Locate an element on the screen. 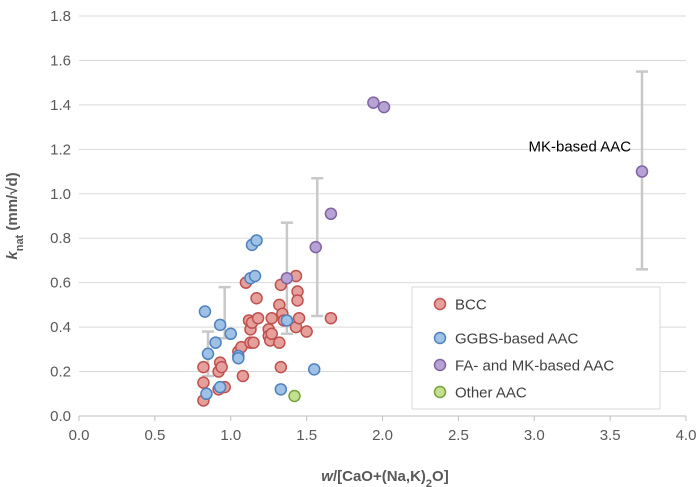  x-tick-label: 3.0 is located at coordinates (534, 435).